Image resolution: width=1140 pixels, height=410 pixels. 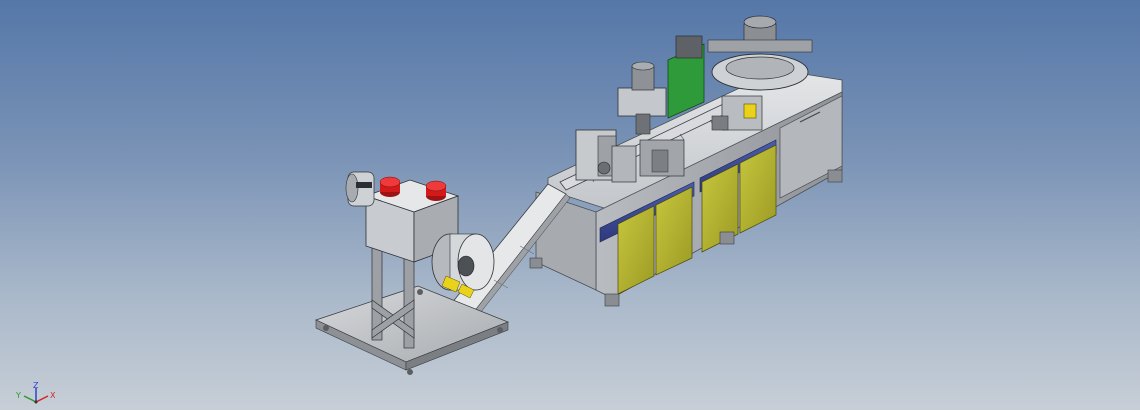 I want to click on punch-station, so click(x=630, y=156).